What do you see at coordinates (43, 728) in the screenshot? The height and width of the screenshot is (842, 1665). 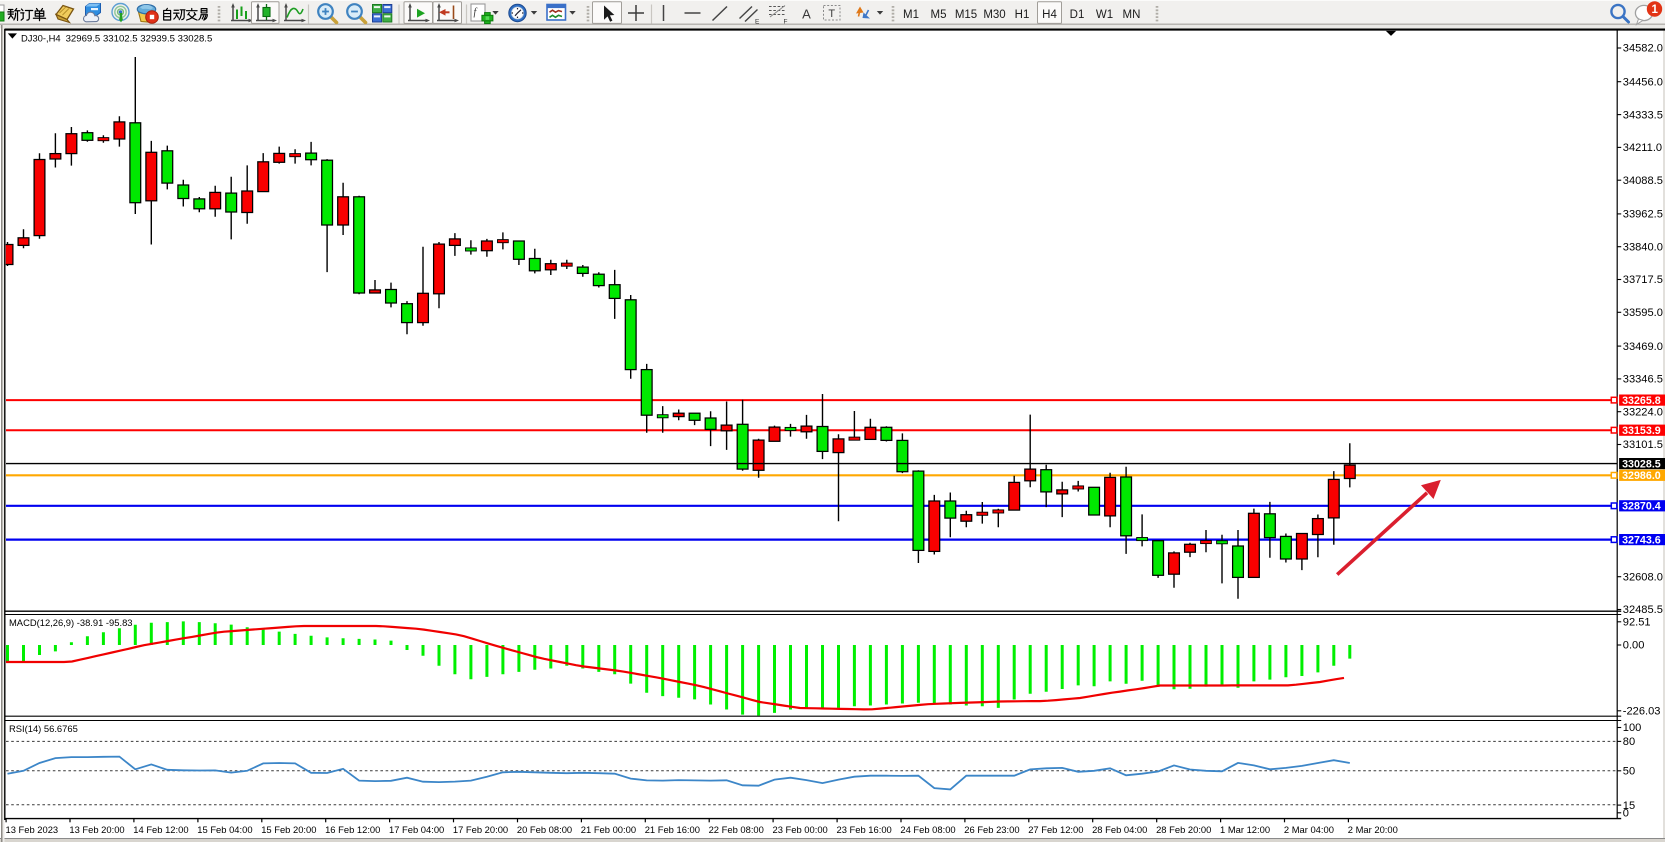 I see `svg-text: RSI(14) 56.6765` at bounding box center [43, 728].